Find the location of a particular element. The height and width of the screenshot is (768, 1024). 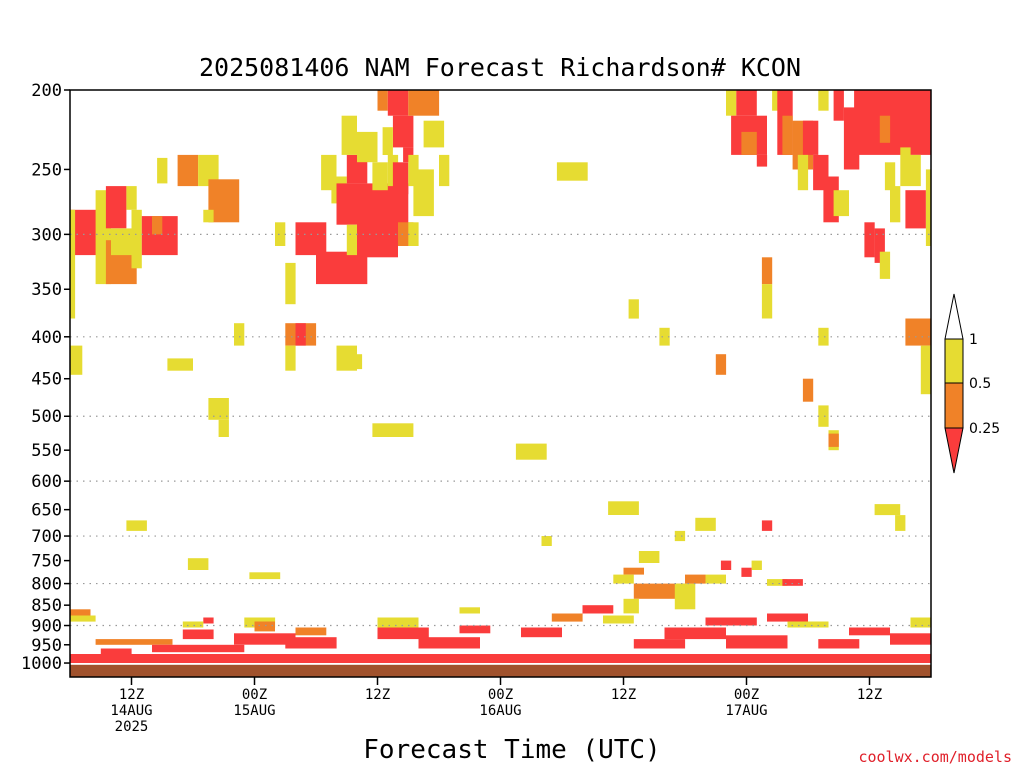

chart-title: 2025081406 NAM Forecast Richardson# KCON is located at coordinates (500, 67).